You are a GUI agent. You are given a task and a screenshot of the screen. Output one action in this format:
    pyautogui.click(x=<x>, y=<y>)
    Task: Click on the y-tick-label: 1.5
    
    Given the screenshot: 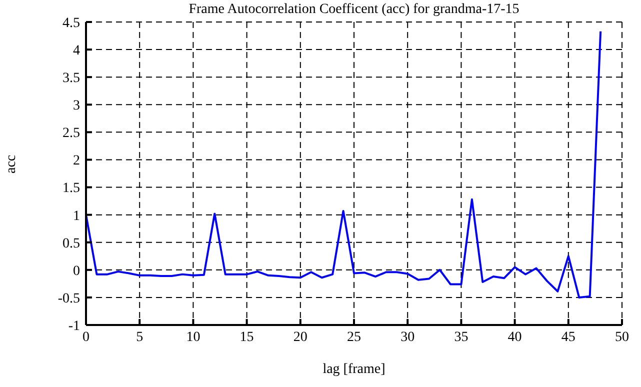 What is the action you would take?
    pyautogui.click(x=71, y=188)
    